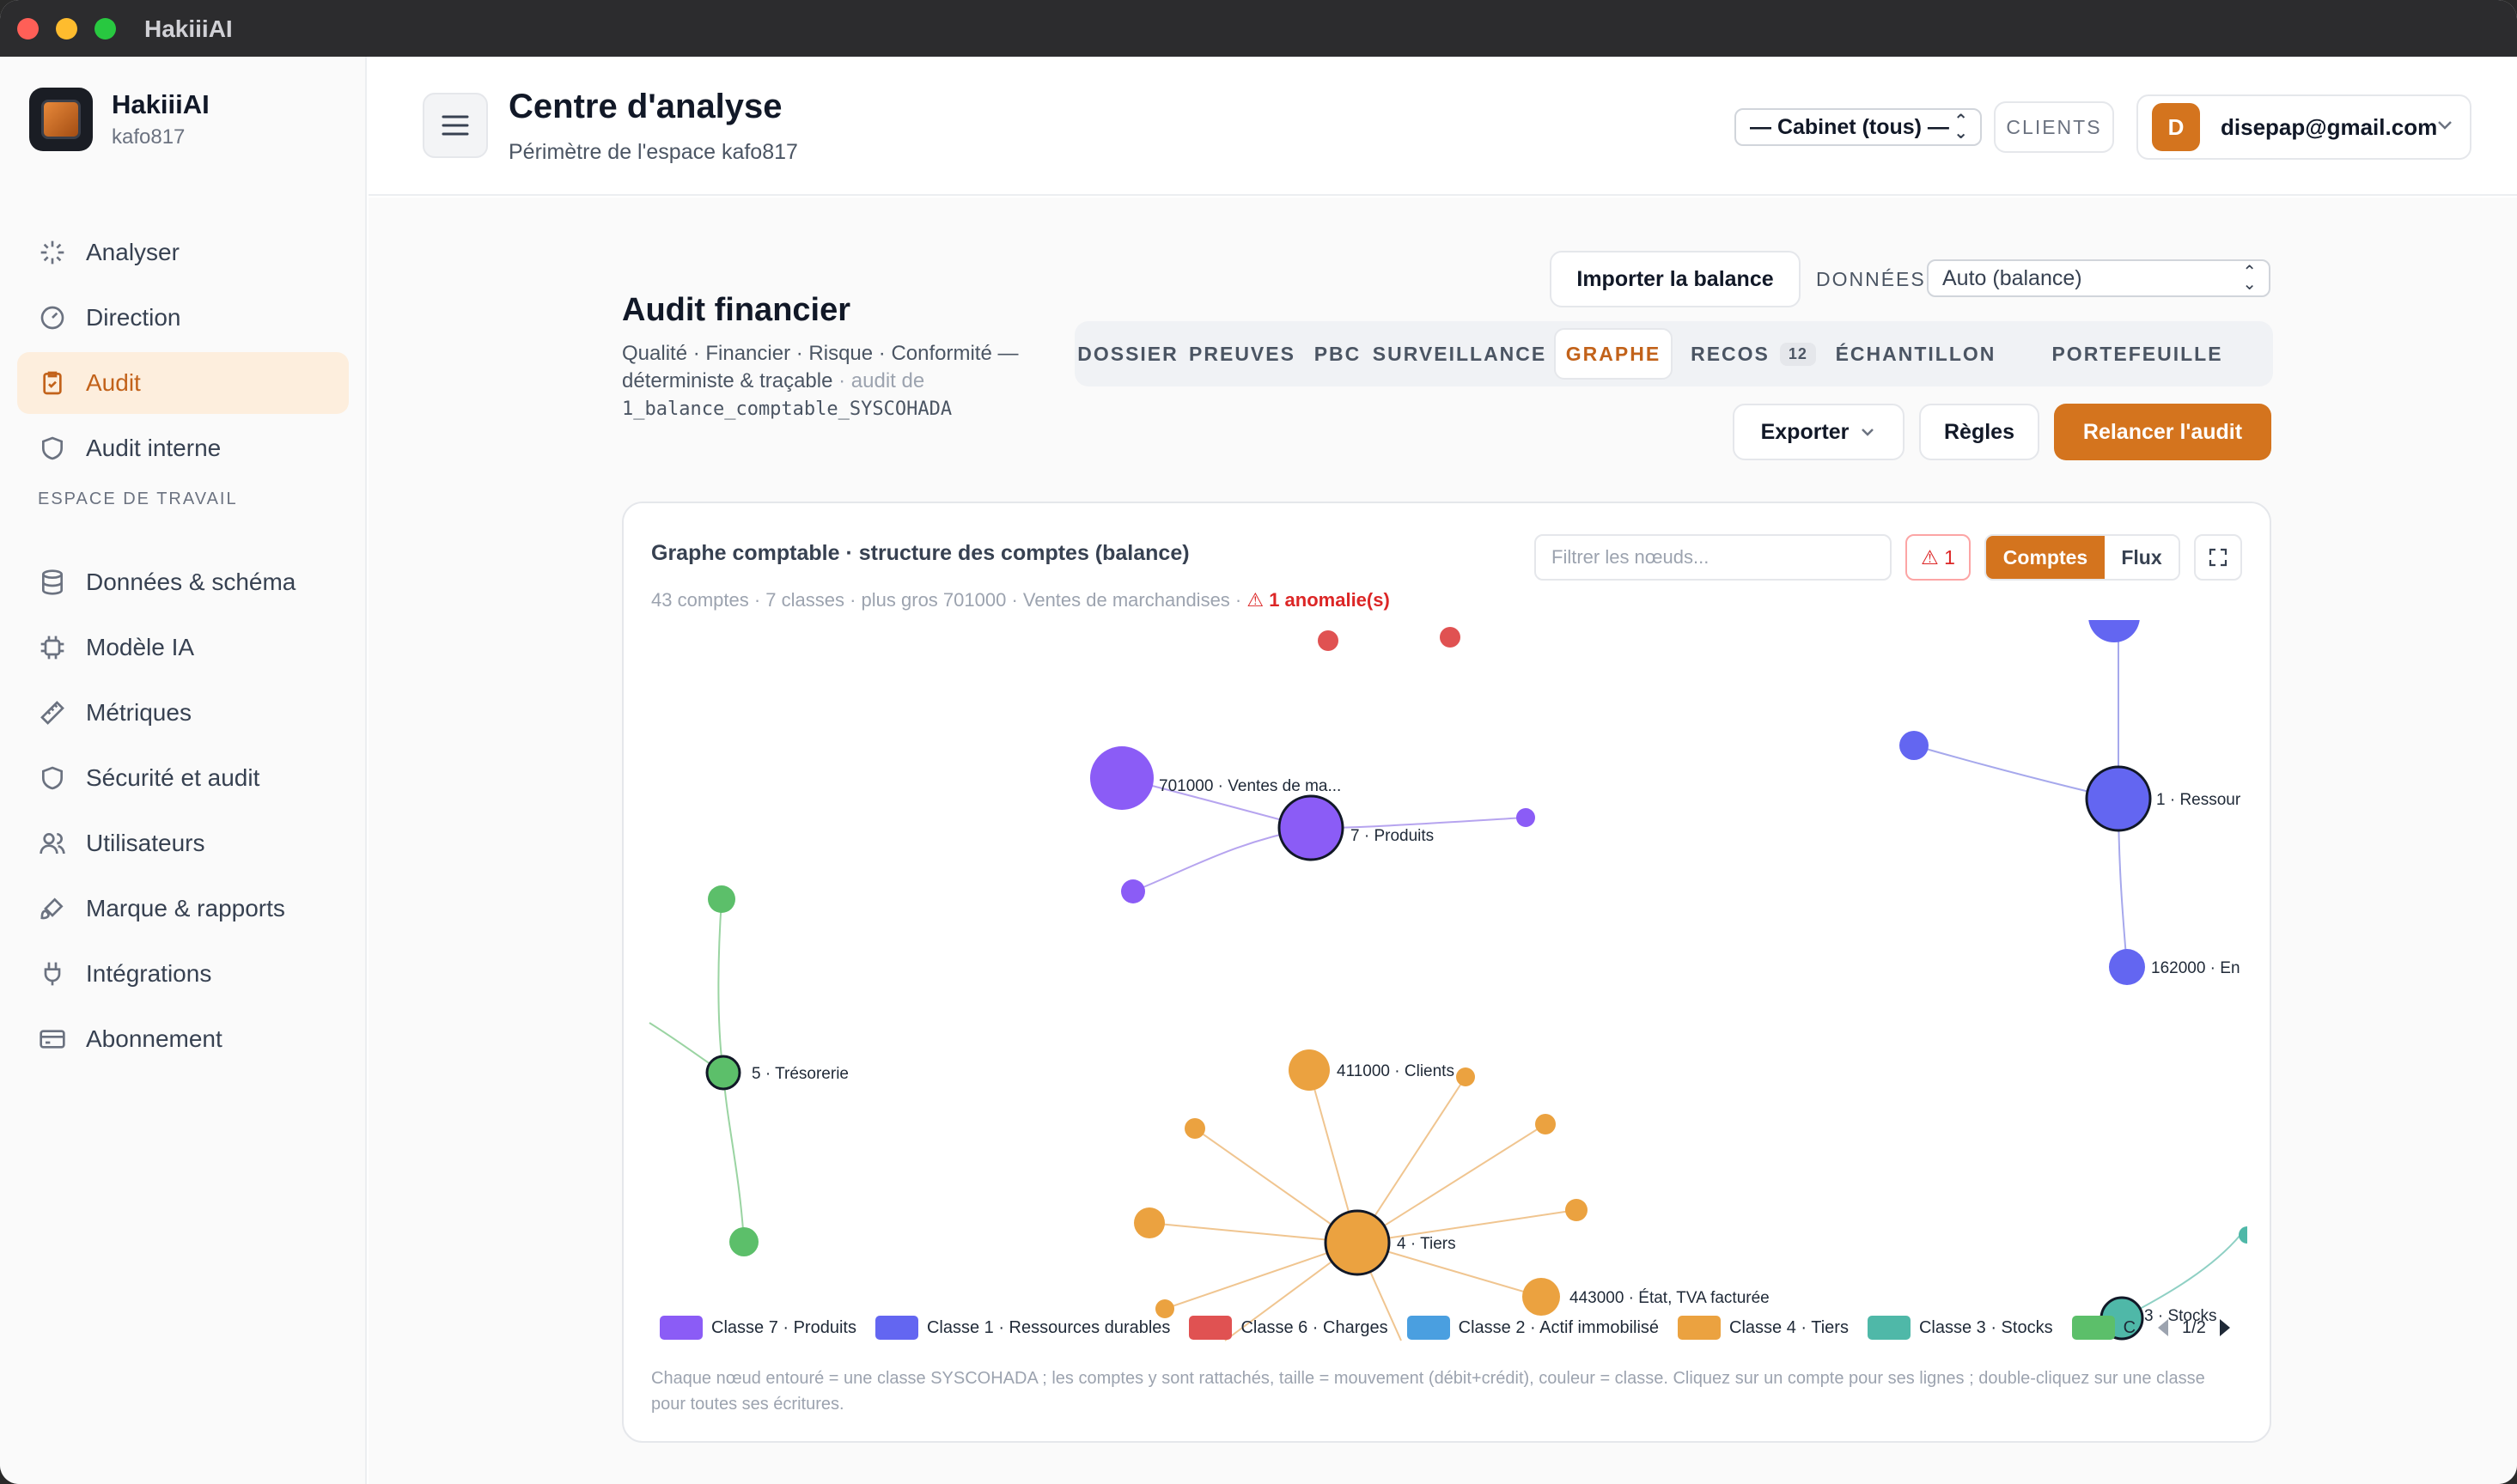 This screenshot has height=1484, width=2517. Describe the element at coordinates (1979, 432) in the screenshot. I see `rules-button: Règles` at that location.